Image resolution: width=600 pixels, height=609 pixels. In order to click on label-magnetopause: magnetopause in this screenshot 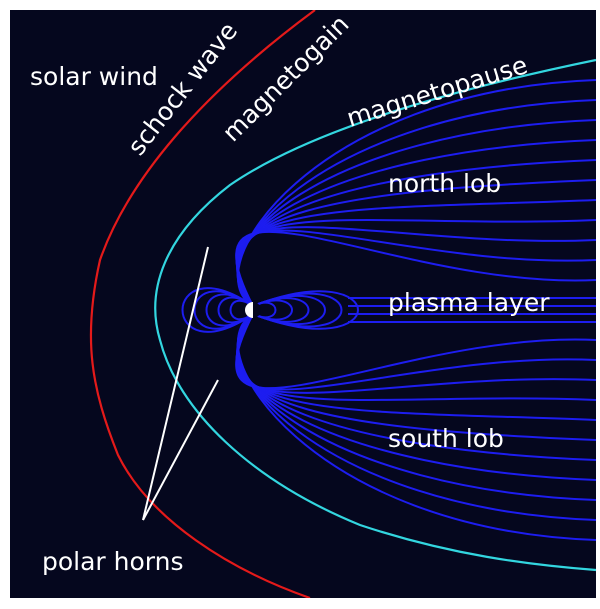, I will do `click(437, 91)`.